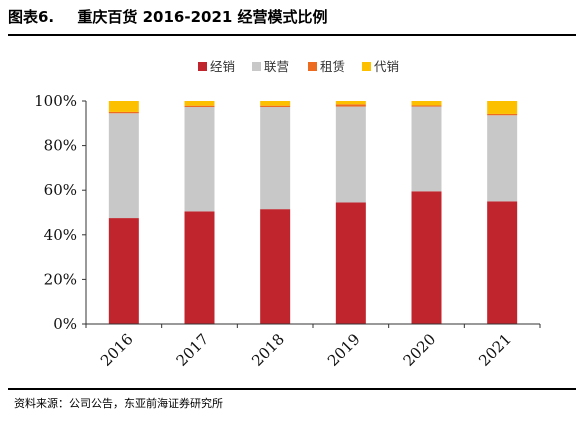 Image resolution: width=582 pixels, height=422 pixels. What do you see at coordinates (117, 350) in the screenshot?
I see `x-tick-label: 2016` at bounding box center [117, 350].